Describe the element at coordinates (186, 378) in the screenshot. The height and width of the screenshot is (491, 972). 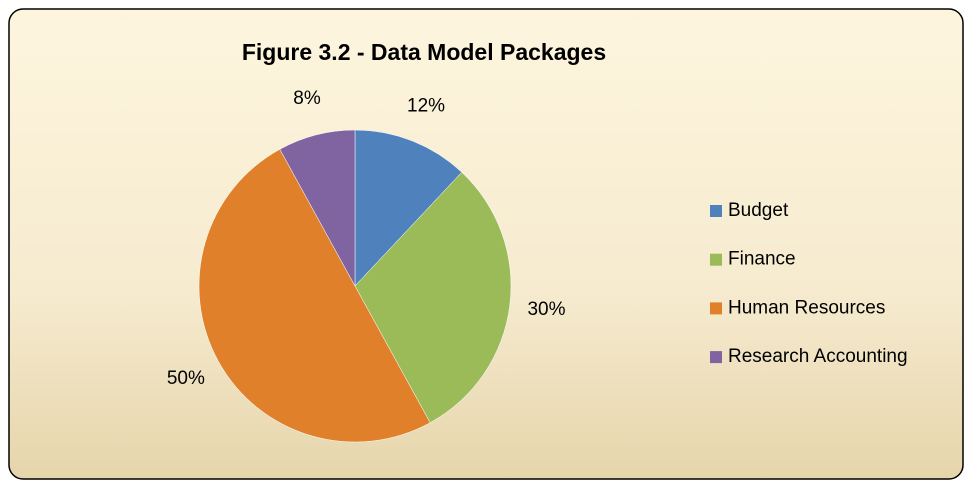
I see `data-label: 50%` at that location.